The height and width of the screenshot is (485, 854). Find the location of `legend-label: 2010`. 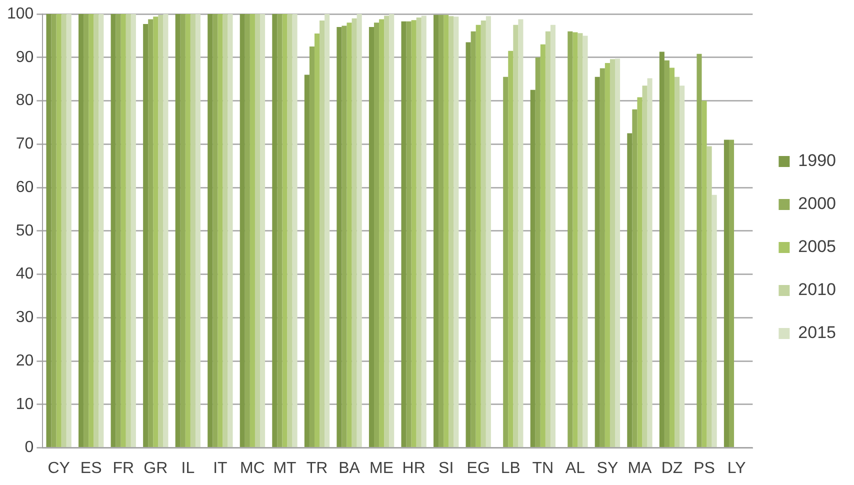

legend-label: 2010 is located at coordinates (817, 290).